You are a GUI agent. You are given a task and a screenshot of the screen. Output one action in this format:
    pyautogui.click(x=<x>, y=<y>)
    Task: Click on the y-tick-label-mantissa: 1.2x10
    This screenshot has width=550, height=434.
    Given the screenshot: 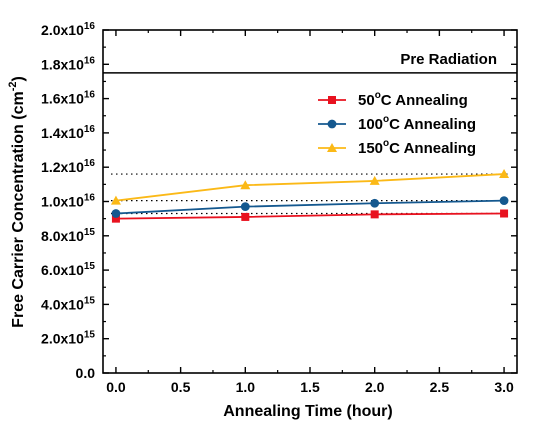 What is the action you would take?
    pyautogui.click(x=62, y=167)
    